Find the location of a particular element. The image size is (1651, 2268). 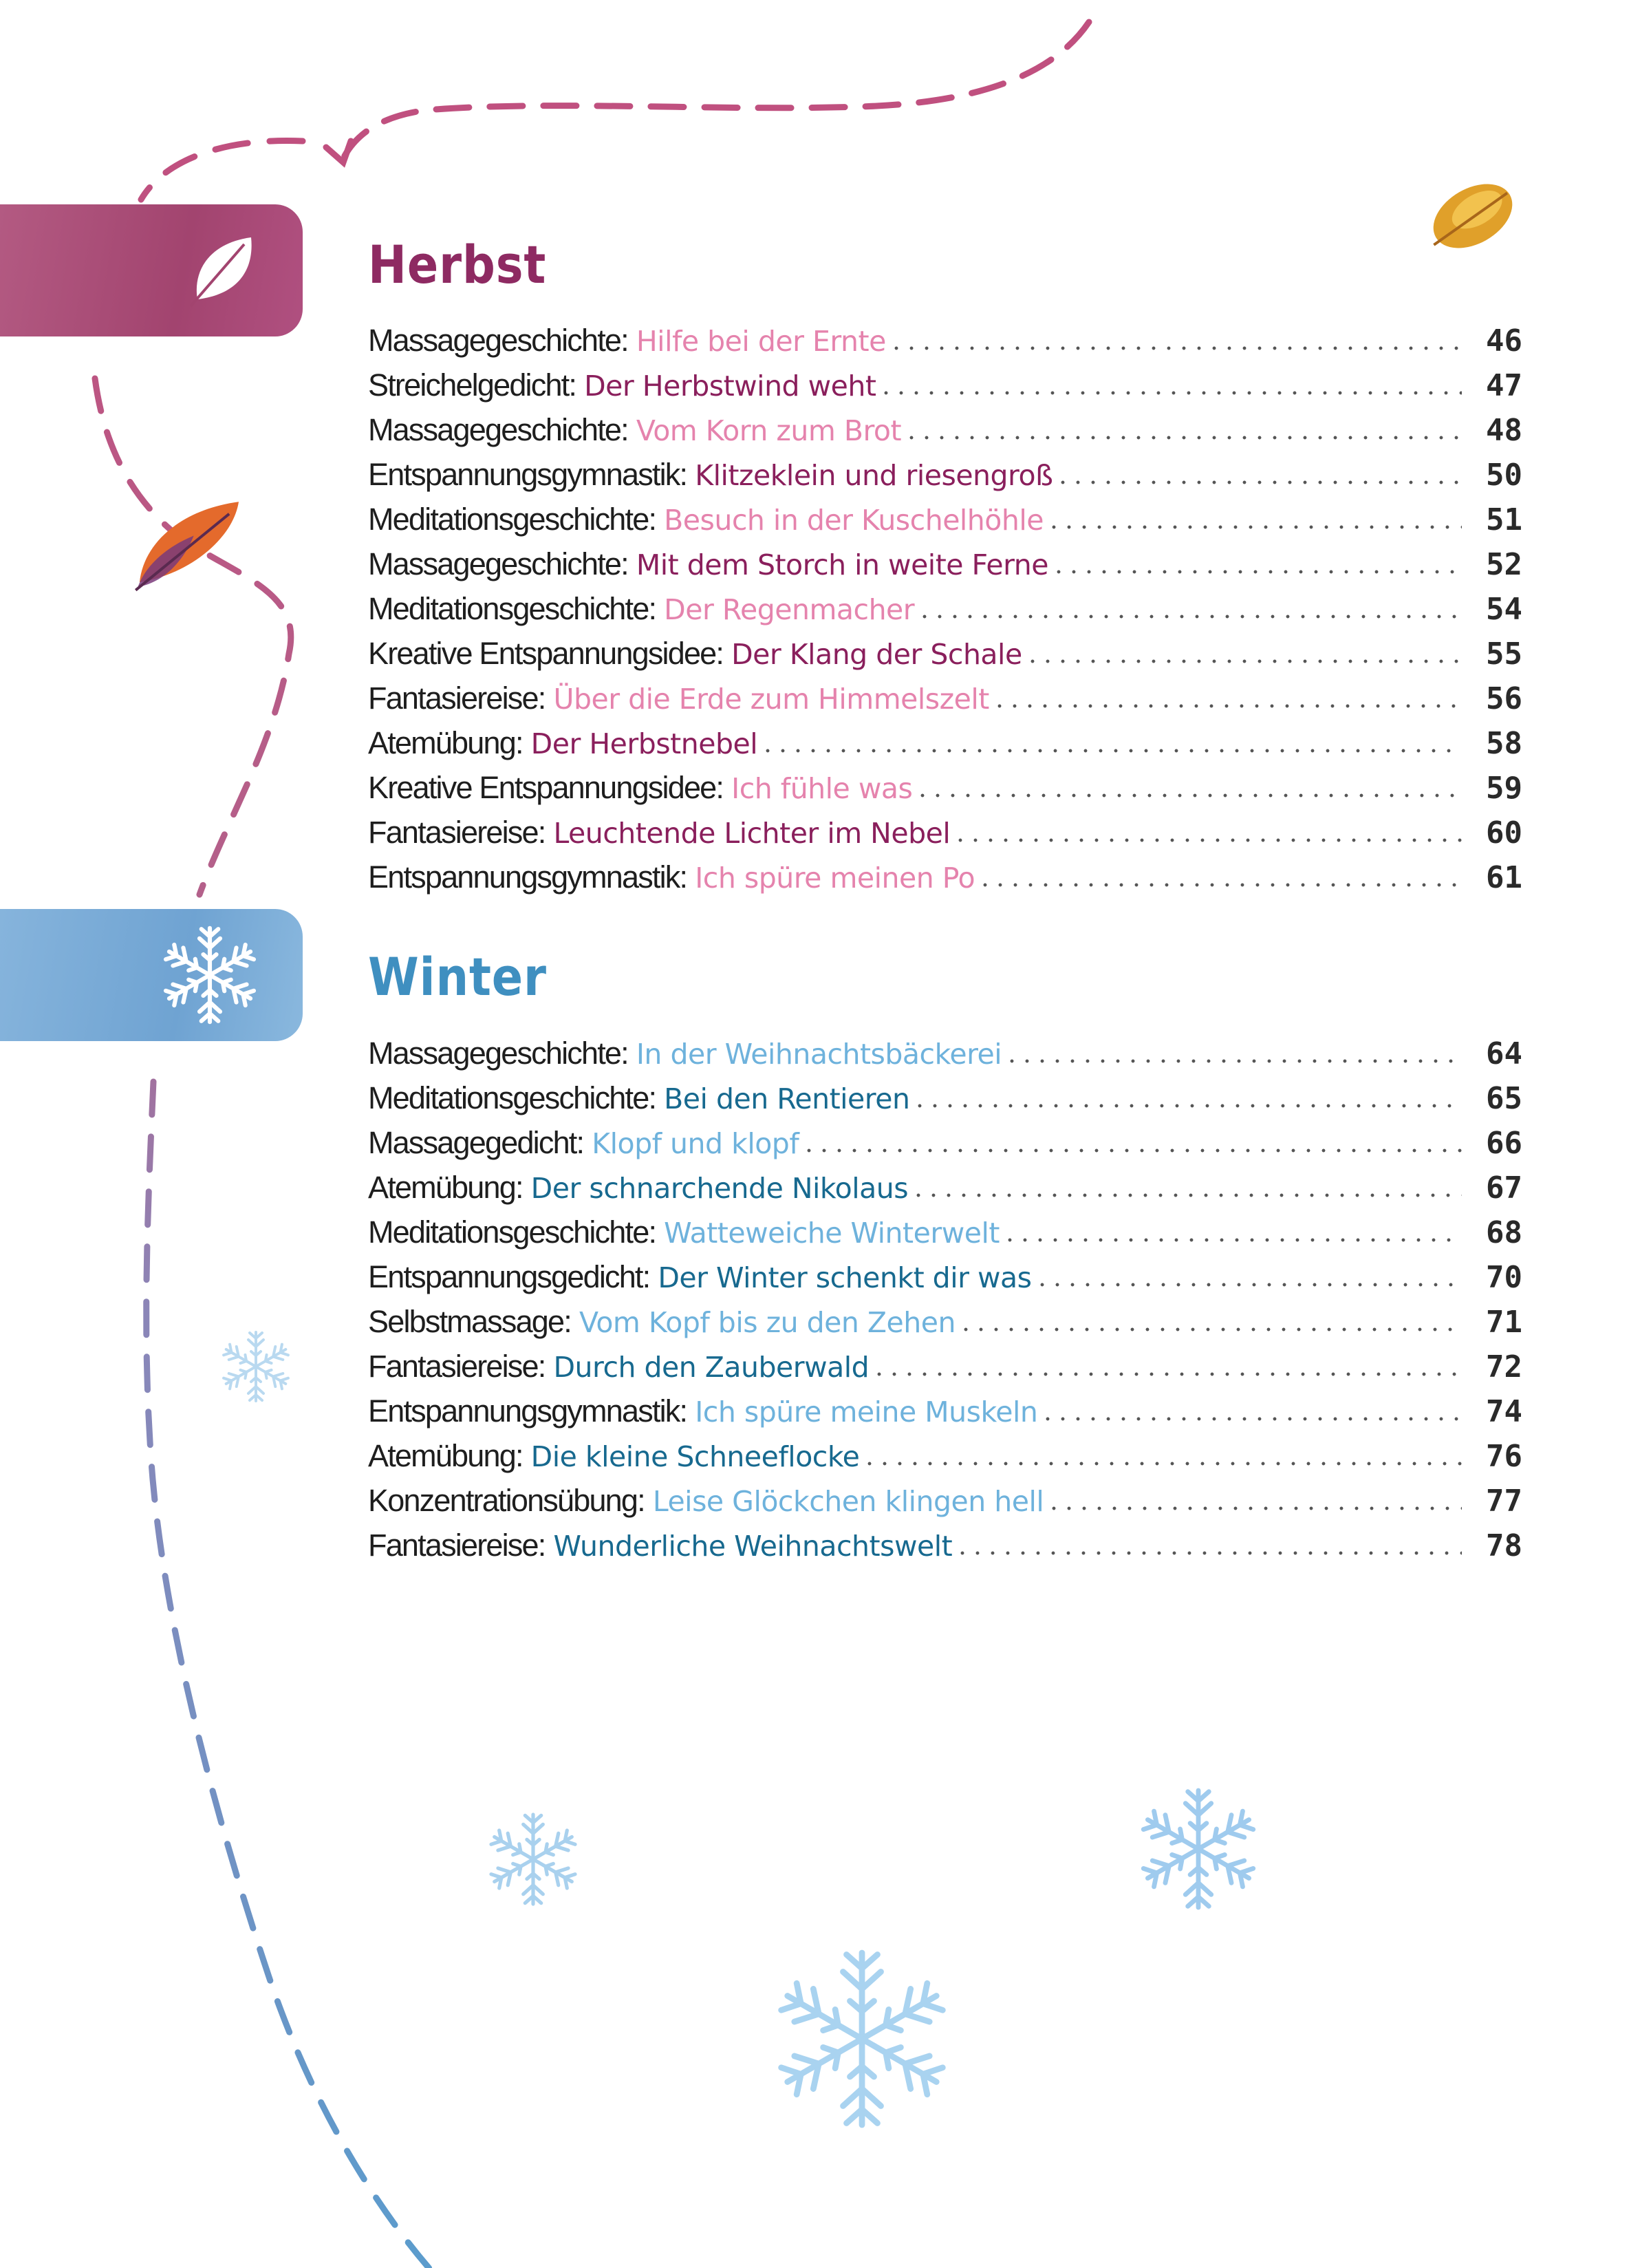

page-number: 64 is located at coordinates (1504, 1053).